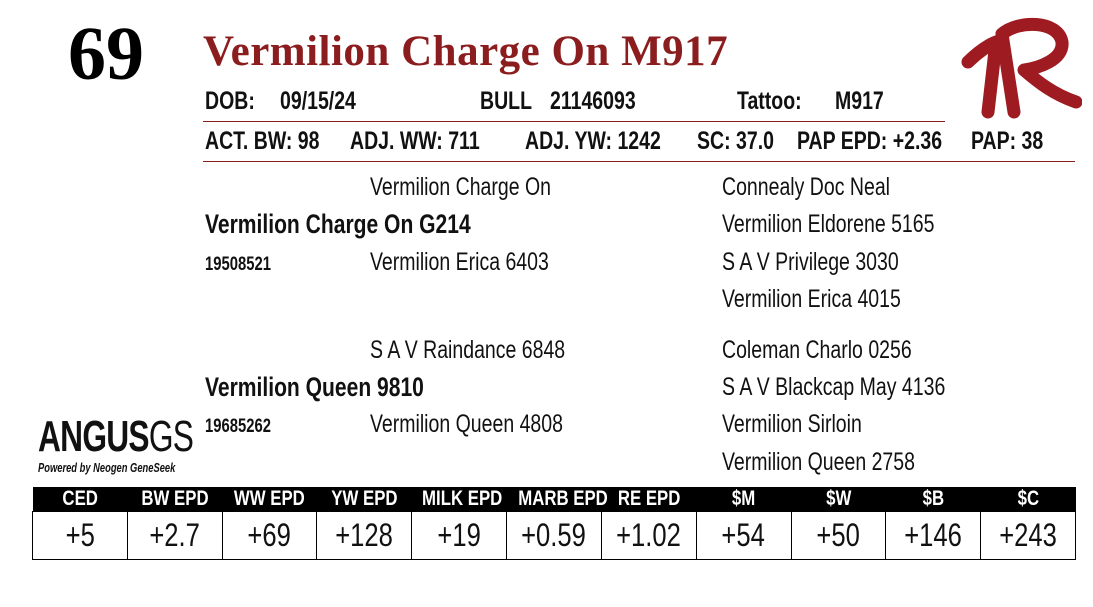 The height and width of the screenshot is (607, 1093). What do you see at coordinates (811, 299) in the screenshot?
I see `great-grandparent: Vermilion Erica 4015` at bounding box center [811, 299].